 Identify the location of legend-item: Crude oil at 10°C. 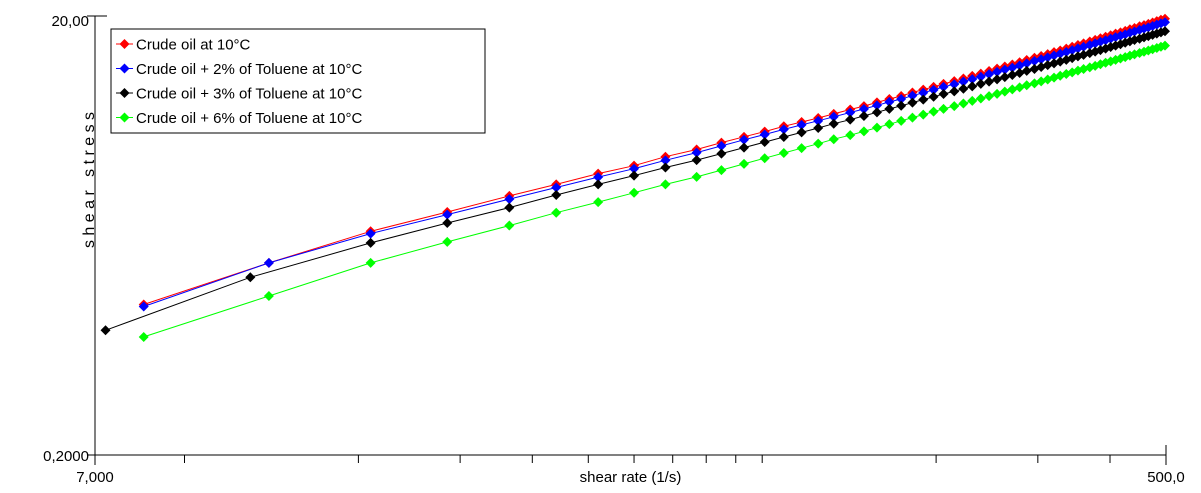
(183, 45).